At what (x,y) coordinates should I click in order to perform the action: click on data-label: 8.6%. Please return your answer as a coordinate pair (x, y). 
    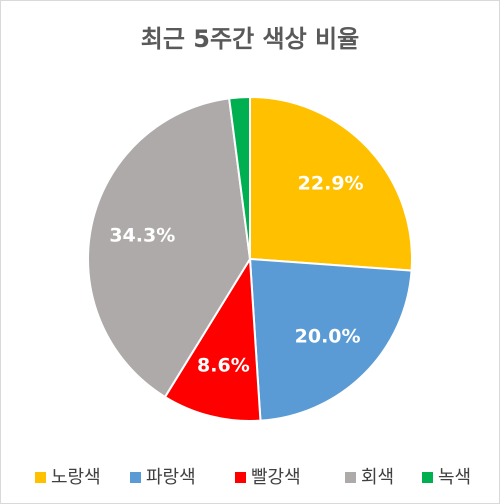
    Looking at the image, I should click on (223, 365).